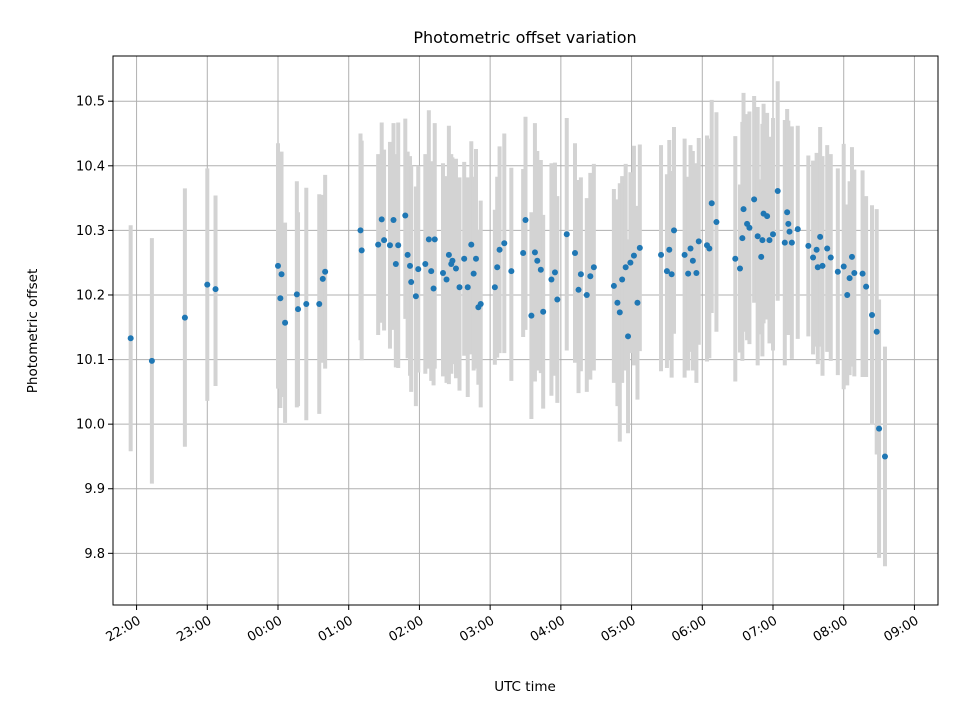 Image resolution: width=960 pixels, height=720 pixels. I want to click on x-tick-label: 23:00, so click(194, 629).